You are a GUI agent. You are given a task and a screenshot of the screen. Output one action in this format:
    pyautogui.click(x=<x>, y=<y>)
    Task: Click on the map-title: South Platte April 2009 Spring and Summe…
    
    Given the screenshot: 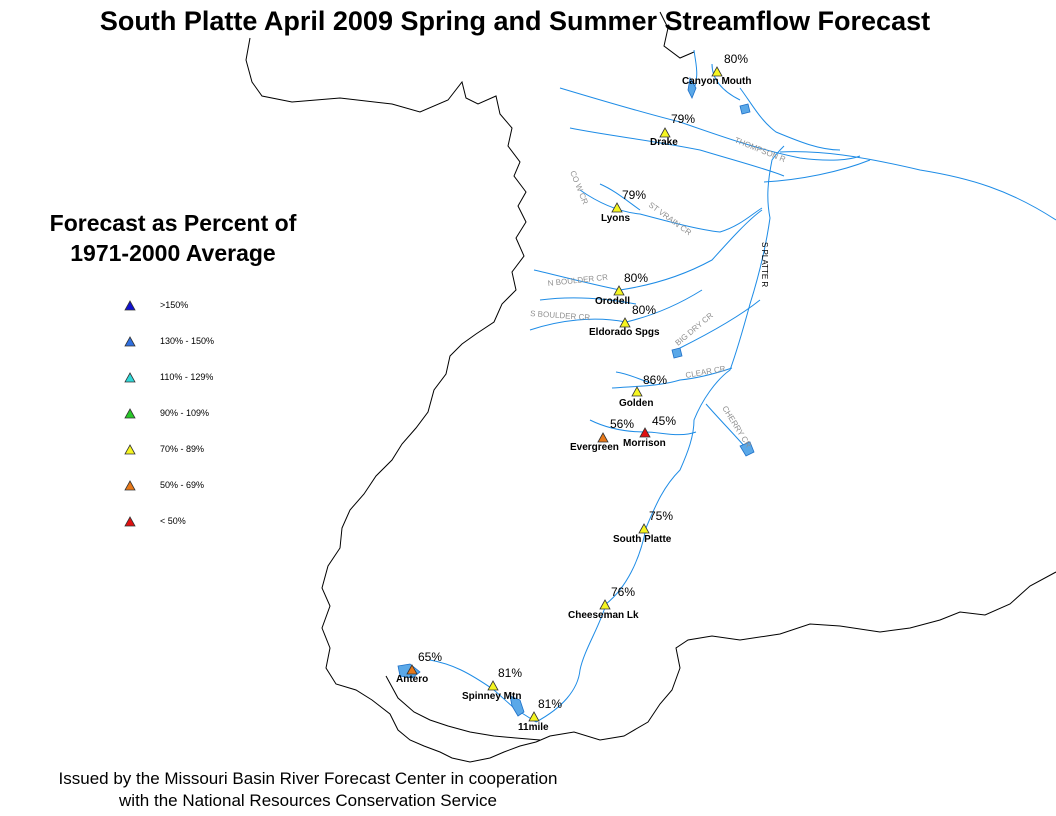 What is the action you would take?
    pyautogui.click(x=515, y=21)
    